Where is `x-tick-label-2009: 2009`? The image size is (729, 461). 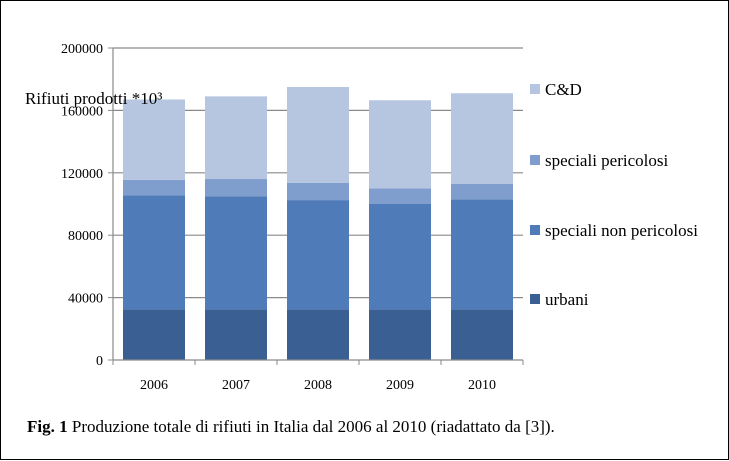 x-tick-label-2009: 2009 is located at coordinates (400, 385).